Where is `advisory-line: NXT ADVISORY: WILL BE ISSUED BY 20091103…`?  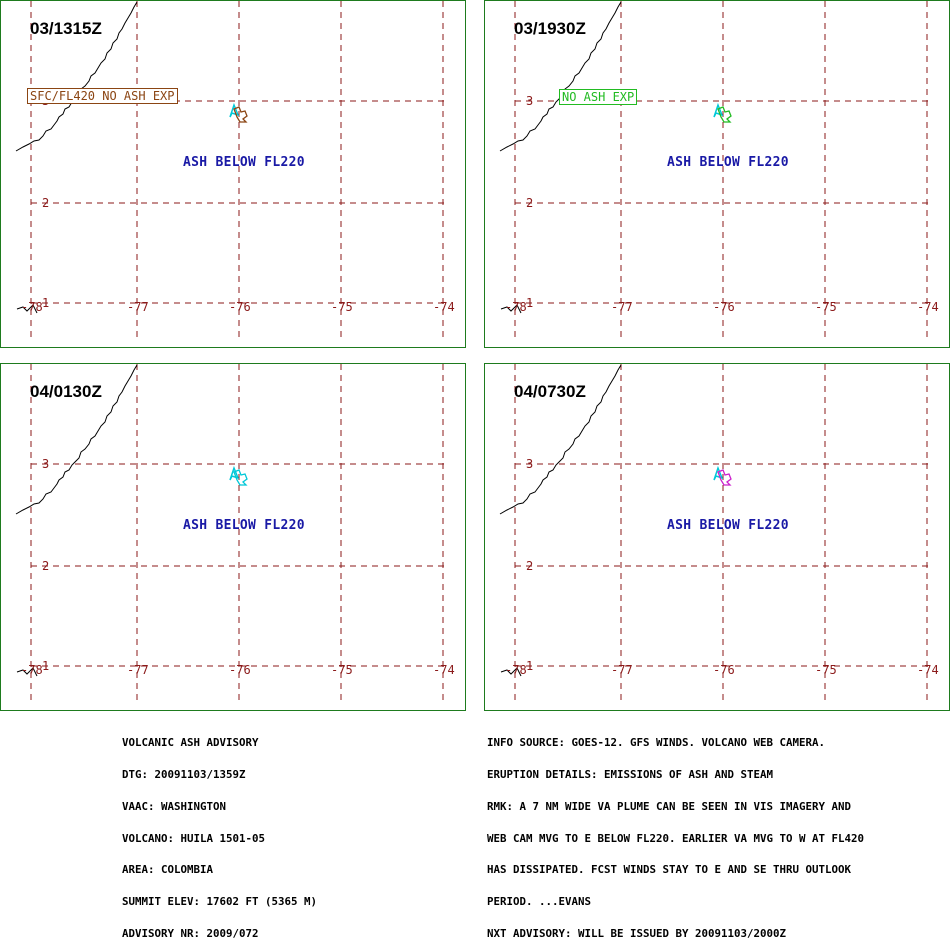 advisory-line: NXT ADVISORY: WILL BE ISSUED BY 20091103… is located at coordinates (637, 933).